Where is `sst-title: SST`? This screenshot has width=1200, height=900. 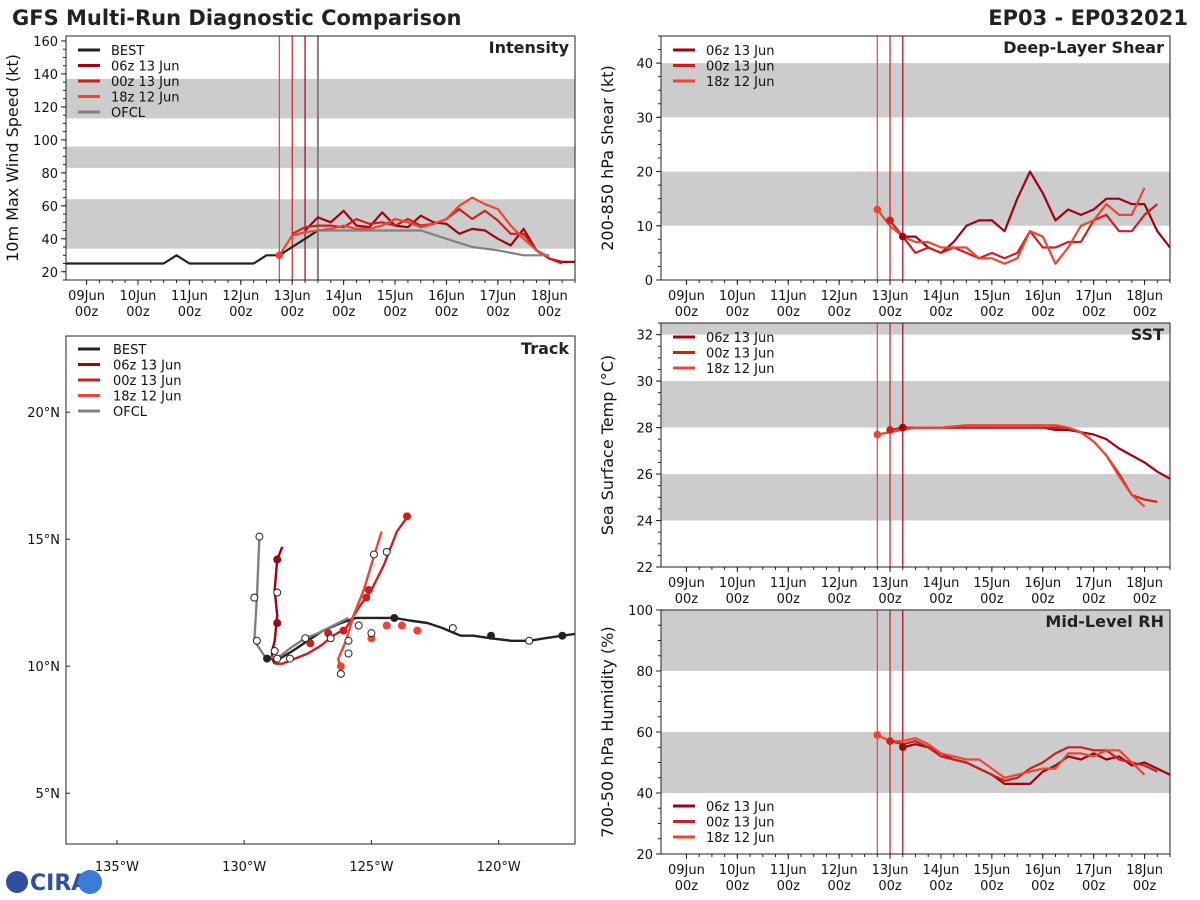 sst-title: SST is located at coordinates (1147, 334).